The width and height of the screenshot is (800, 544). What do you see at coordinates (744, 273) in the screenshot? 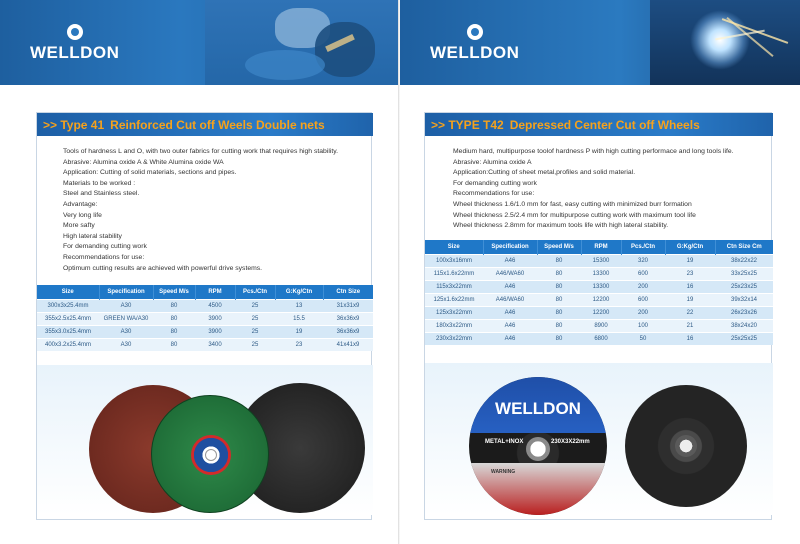
I see `cell: 33x25x25` at bounding box center [744, 273].